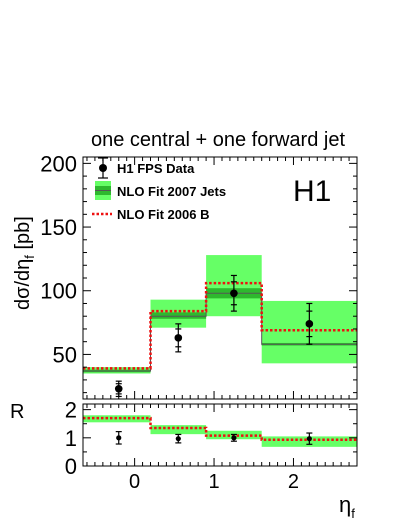  What do you see at coordinates (312, 191) in the screenshot?
I see `experiment-label: H1` at bounding box center [312, 191].